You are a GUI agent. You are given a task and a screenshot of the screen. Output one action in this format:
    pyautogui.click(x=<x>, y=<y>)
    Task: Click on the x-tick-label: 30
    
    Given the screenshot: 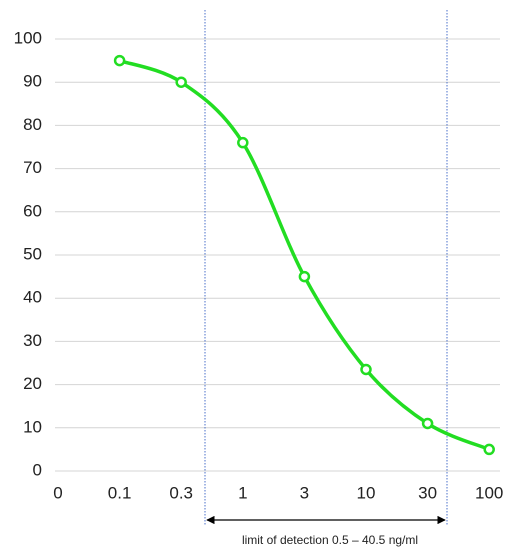 What is the action you would take?
    pyautogui.click(x=427, y=492)
    